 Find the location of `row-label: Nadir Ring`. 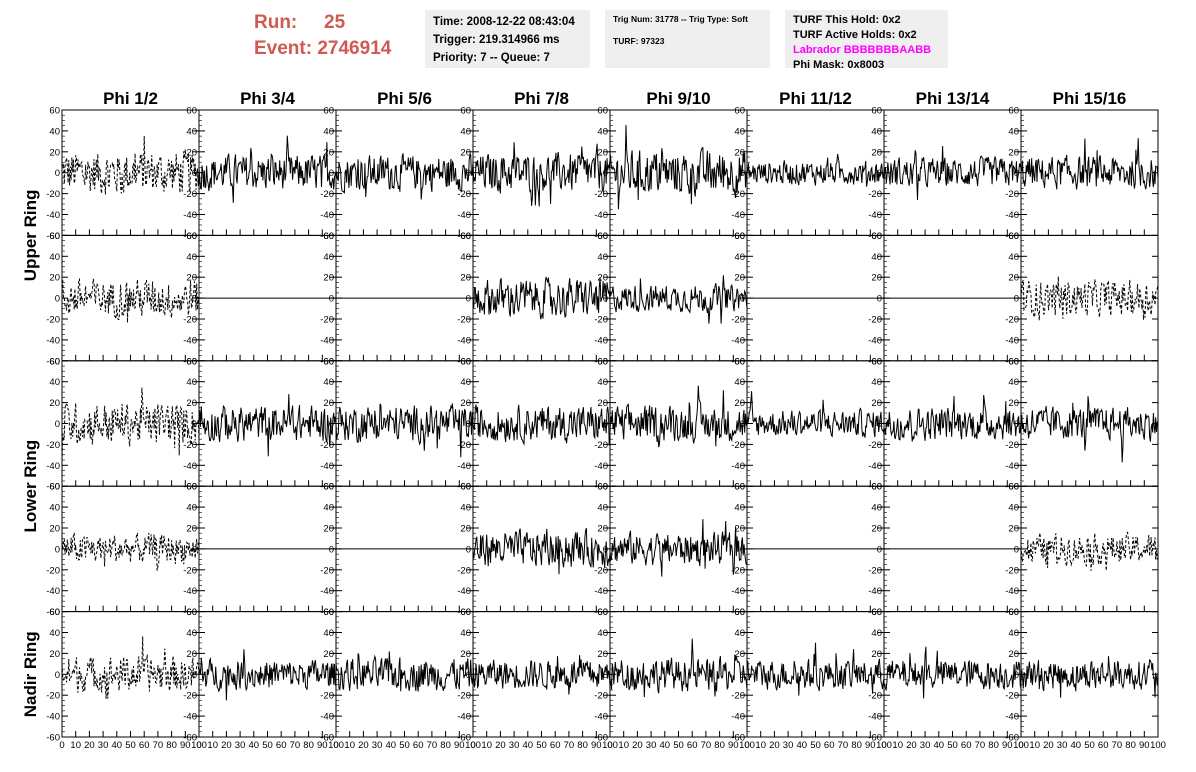

row-label: Nadir Ring is located at coordinates (30, 674).